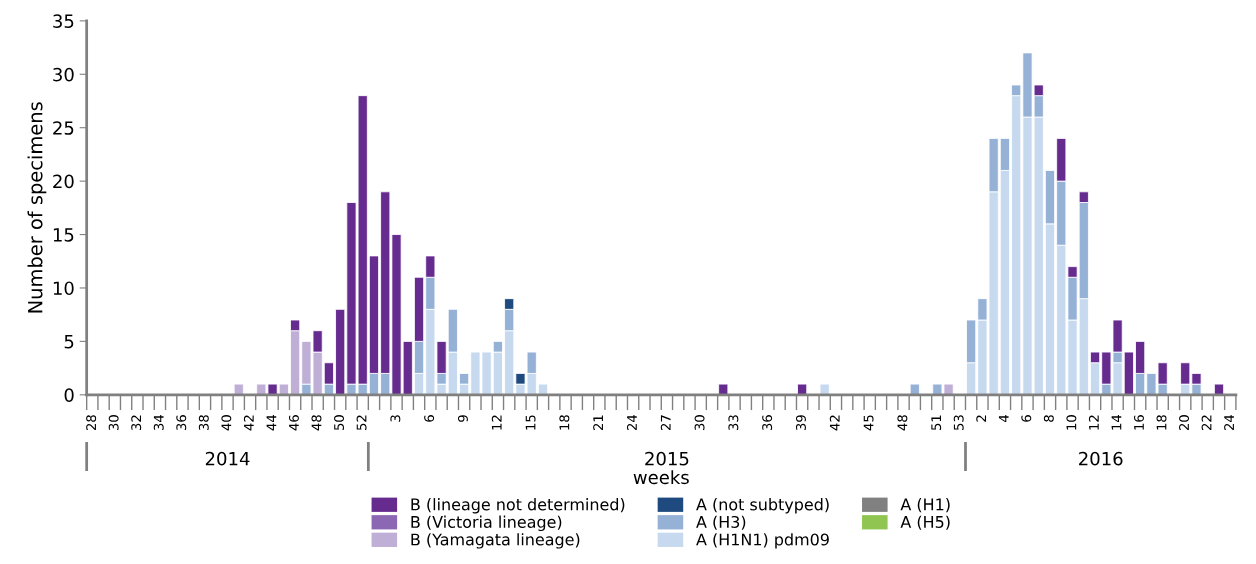  Describe the element at coordinates (37, 207) in the screenshot. I see `y-axis-title: Number of specimens` at that location.